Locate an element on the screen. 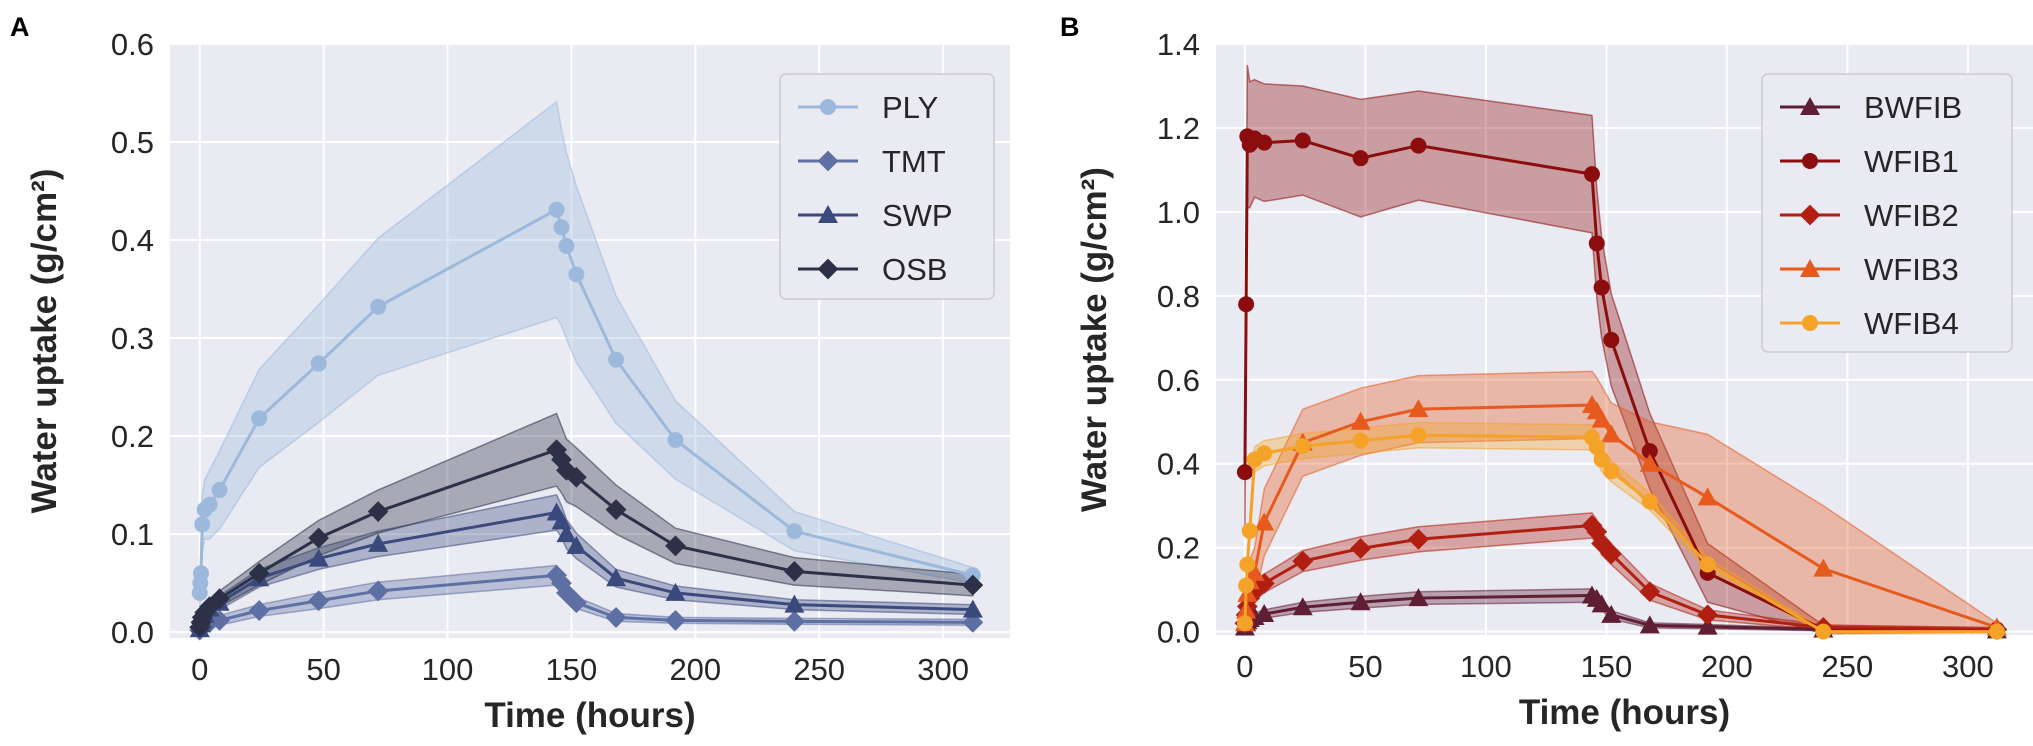  legend-label-wfib1: WFIB1 is located at coordinates (1911, 161).